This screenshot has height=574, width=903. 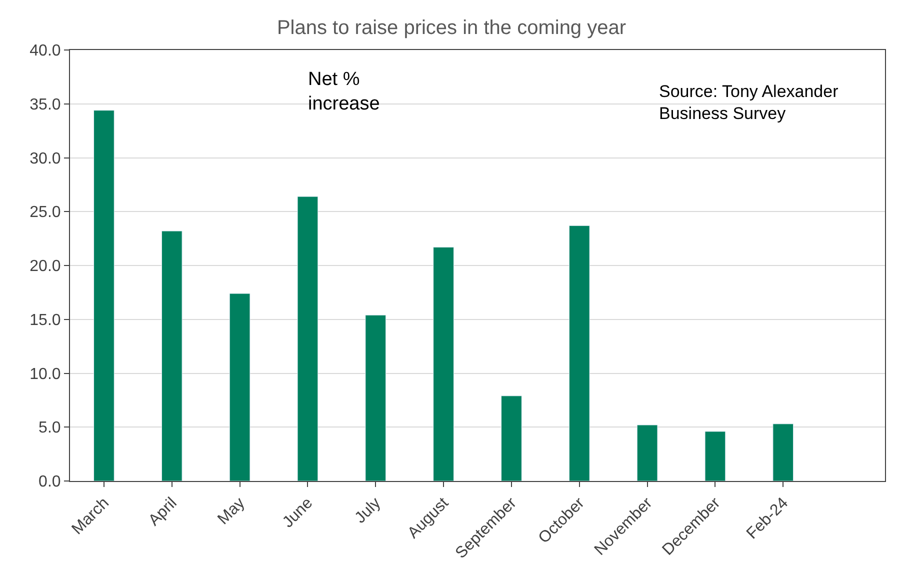 I want to click on y-tick-label: 15.0, so click(x=45, y=320).